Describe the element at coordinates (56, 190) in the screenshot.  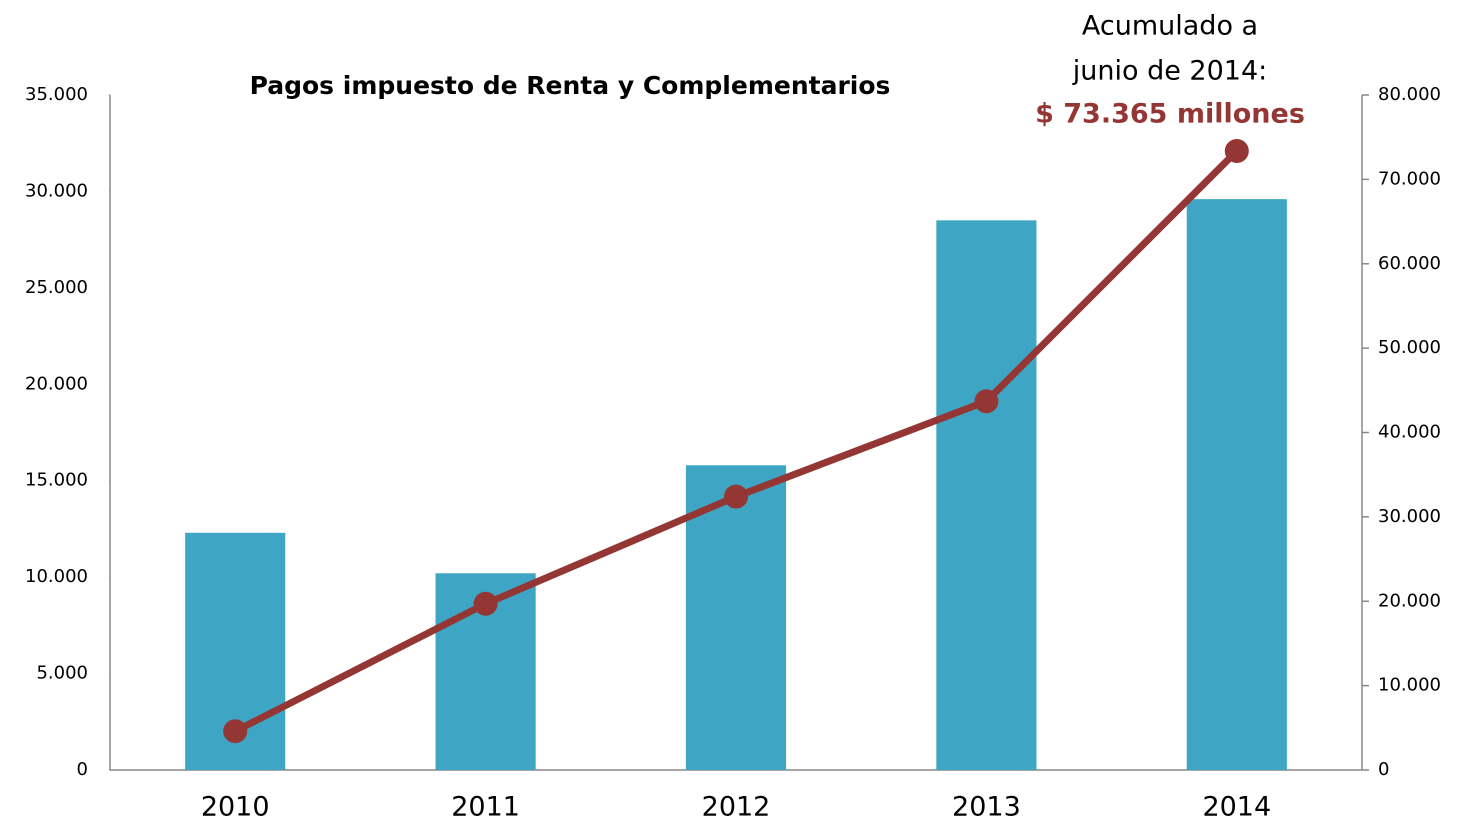
I see `y-tick-label: 30.000` at that location.